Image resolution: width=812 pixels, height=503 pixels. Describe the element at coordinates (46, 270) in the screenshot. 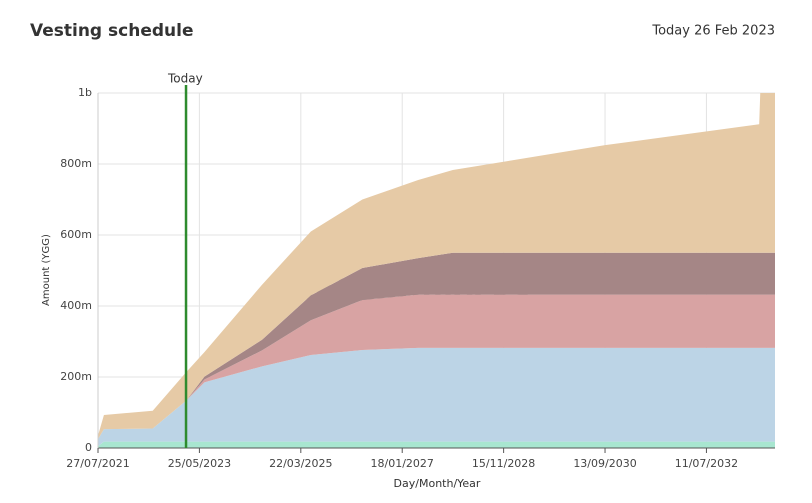

I see `y-axis-label: Amount (YGG)` at that location.